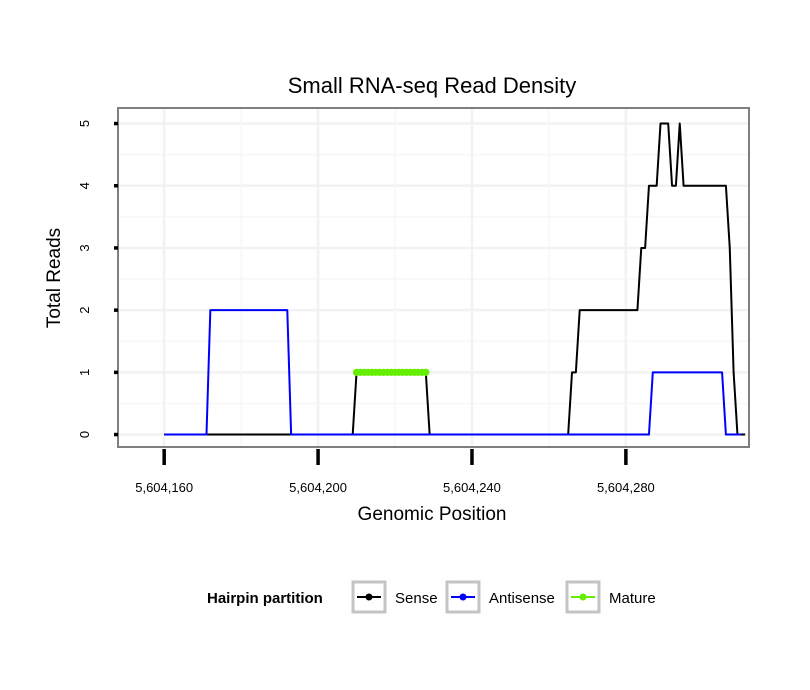 This screenshot has height=690, width=810. What do you see at coordinates (416, 598) in the screenshot?
I see `legend-label: Sense` at bounding box center [416, 598].